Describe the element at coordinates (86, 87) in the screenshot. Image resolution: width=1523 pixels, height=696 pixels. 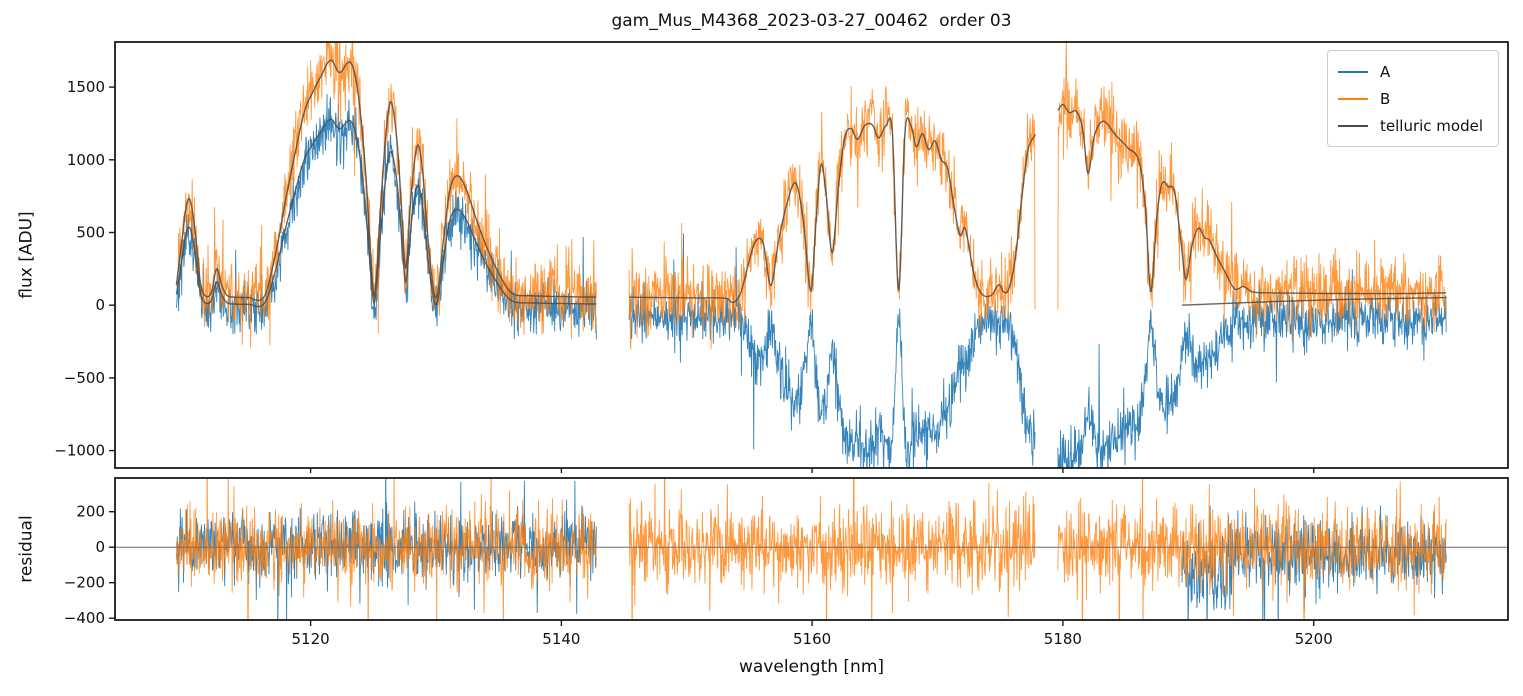
I see `y-tick-label-flux: 1500` at that location.